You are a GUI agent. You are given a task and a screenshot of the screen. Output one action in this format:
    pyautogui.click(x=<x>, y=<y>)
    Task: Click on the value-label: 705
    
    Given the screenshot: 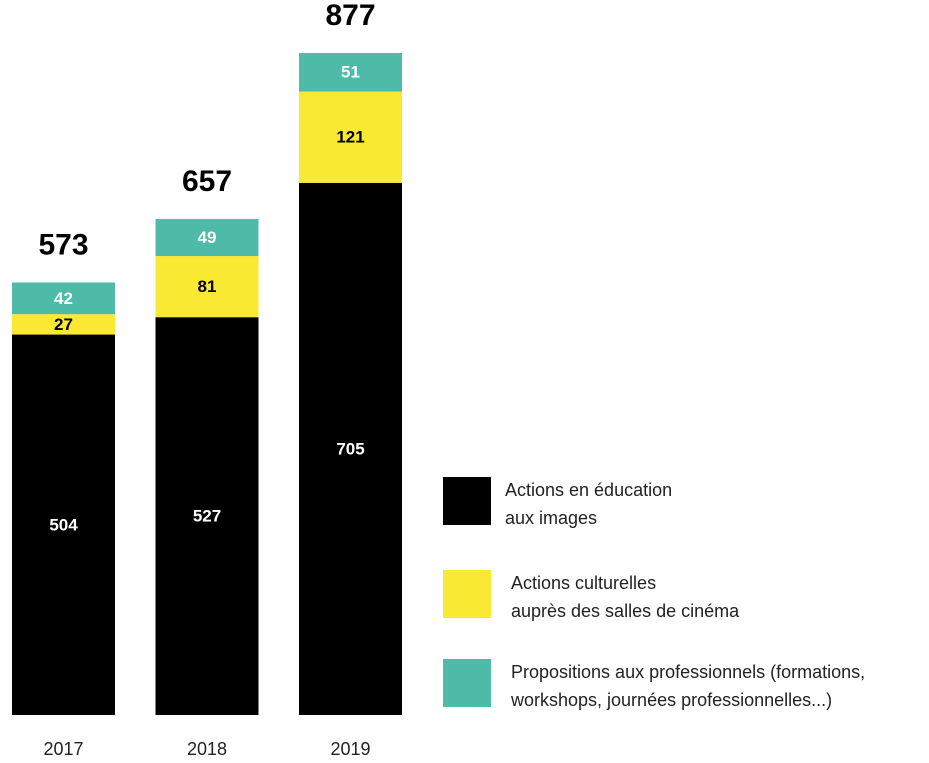 What is the action you would take?
    pyautogui.click(x=350, y=448)
    